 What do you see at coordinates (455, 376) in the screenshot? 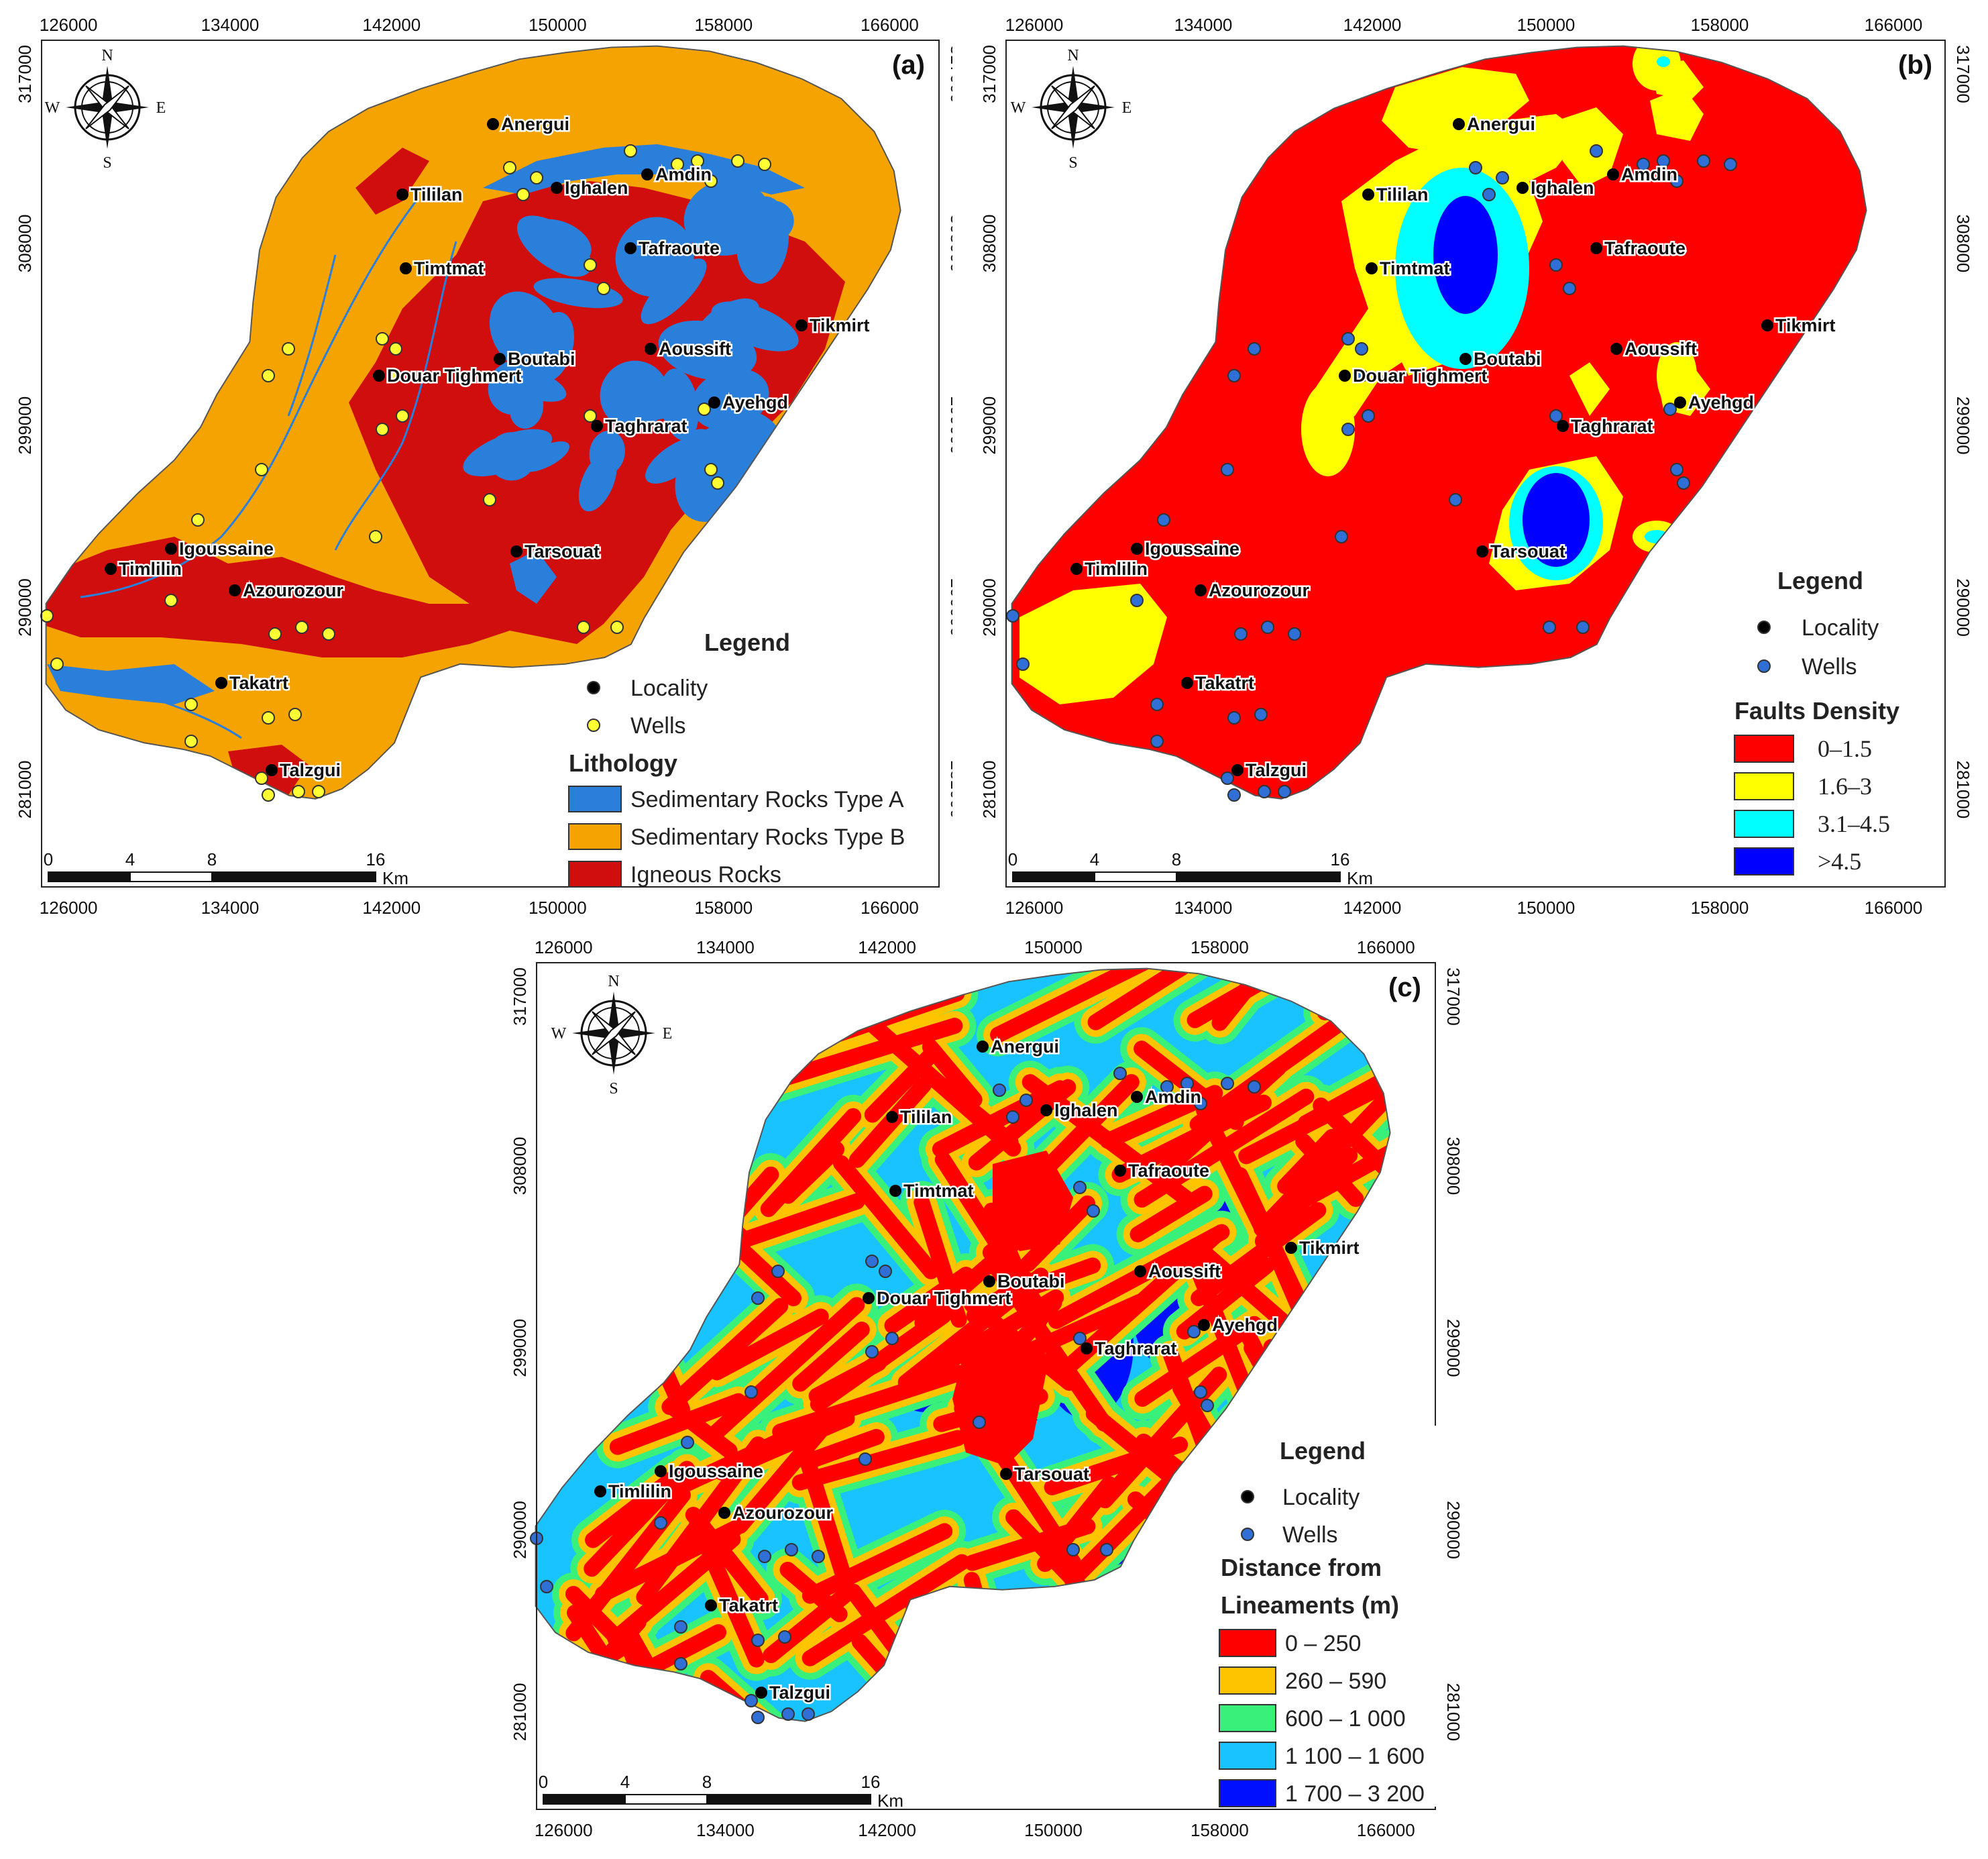
I see `locality-label: Douar Tighmert` at bounding box center [455, 376].